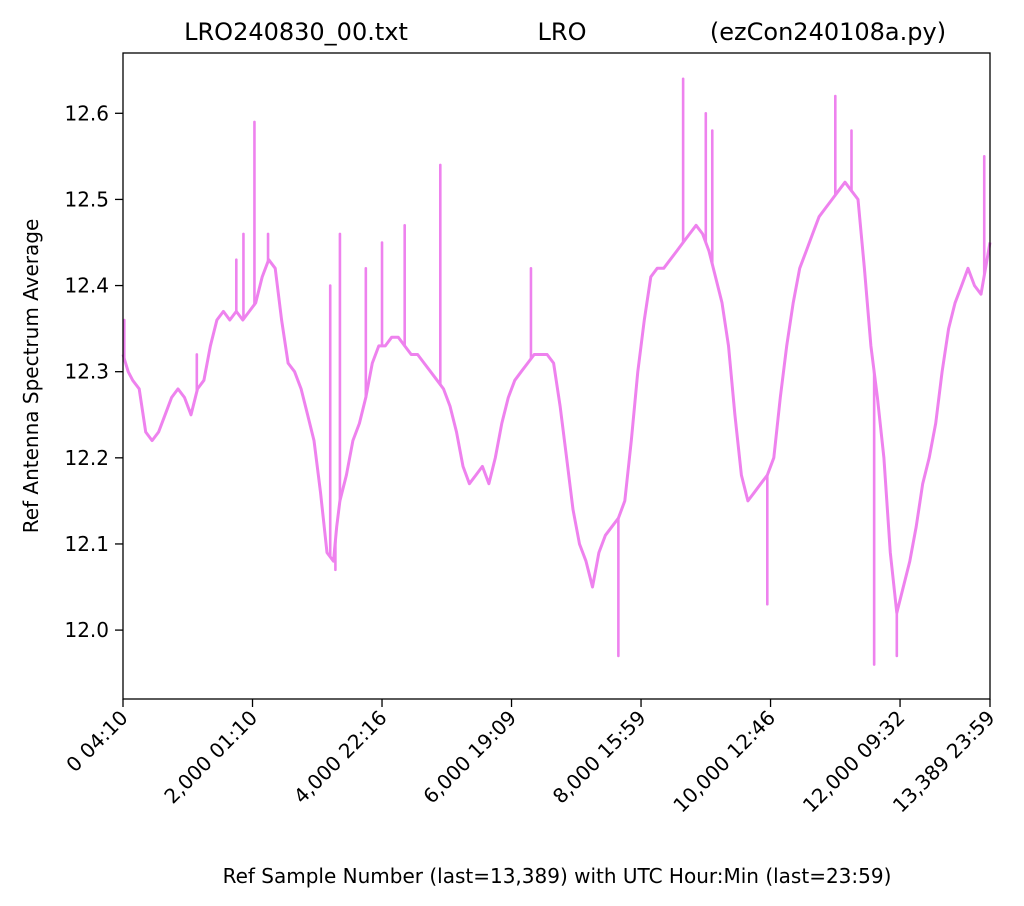  I want to click on y-axis: 12.0 12.1 12.2 12.3 12.4 12.5 12.6, so click(93, 371).